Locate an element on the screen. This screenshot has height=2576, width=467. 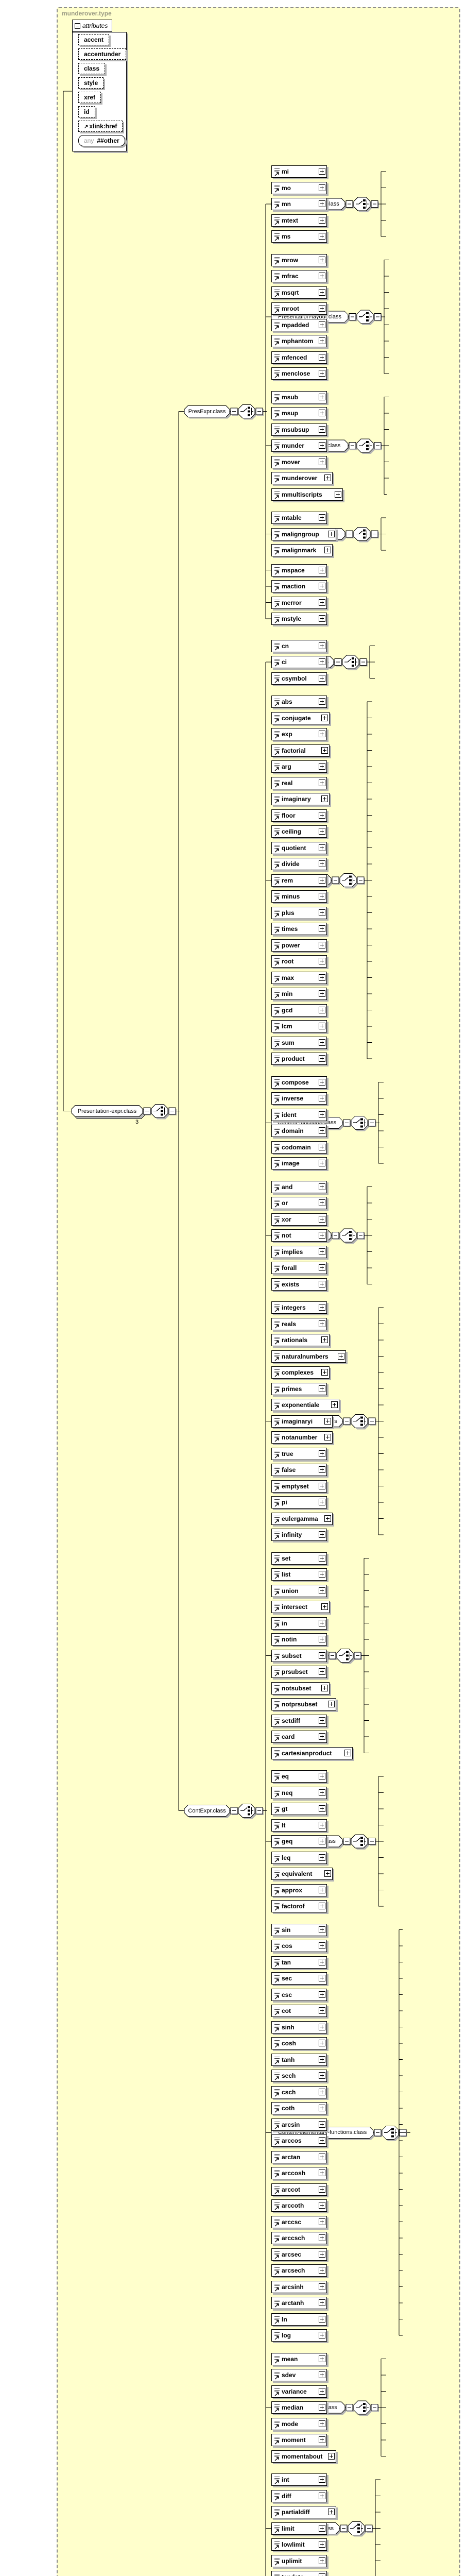
element-box-rationals: rationals is located at coordinates (301, 1340).